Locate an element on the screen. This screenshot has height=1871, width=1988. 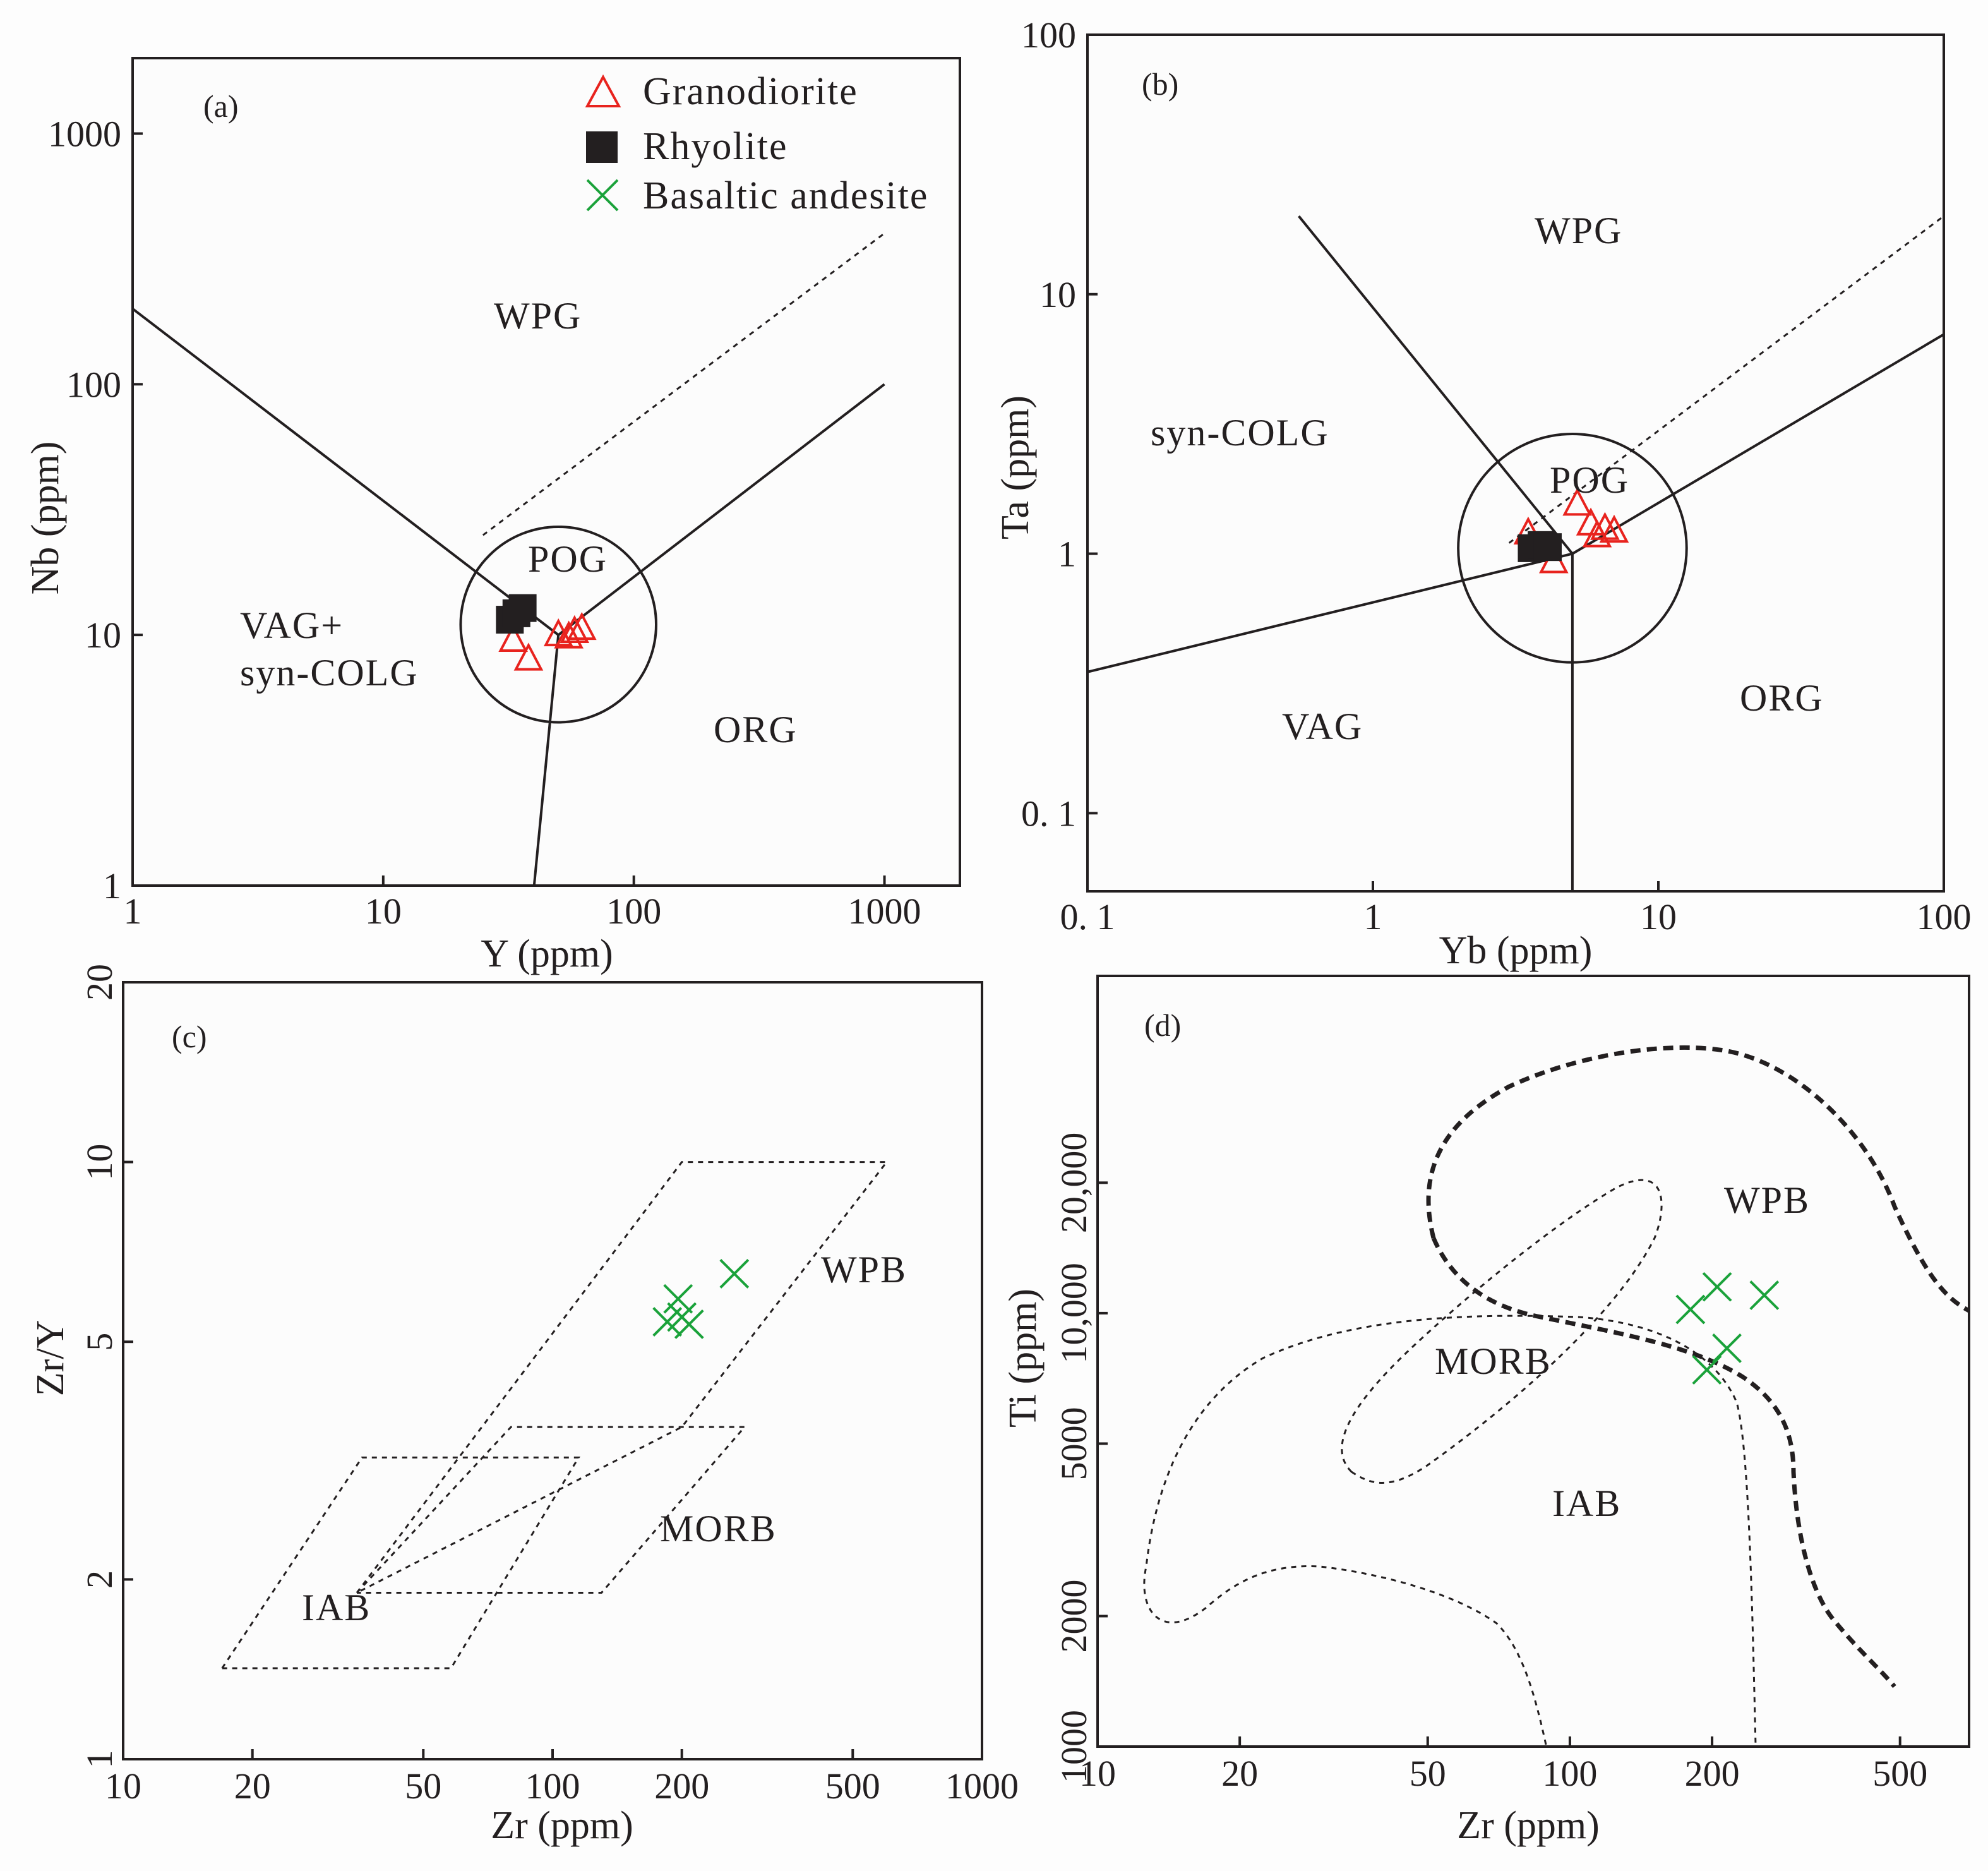
panel-a-label: (a) is located at coordinates (221, 106).